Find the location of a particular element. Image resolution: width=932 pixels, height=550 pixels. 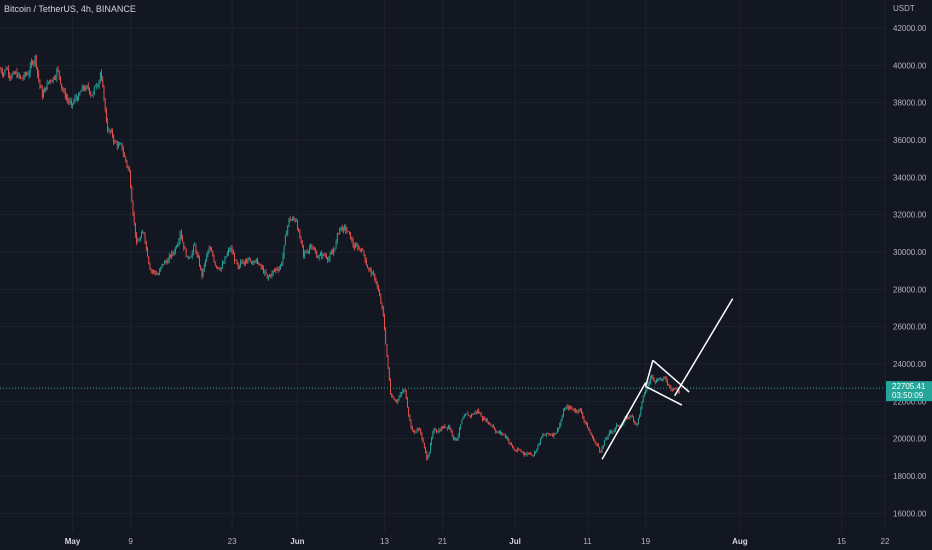

y-tick-label: 36000.00 is located at coordinates (910, 140).